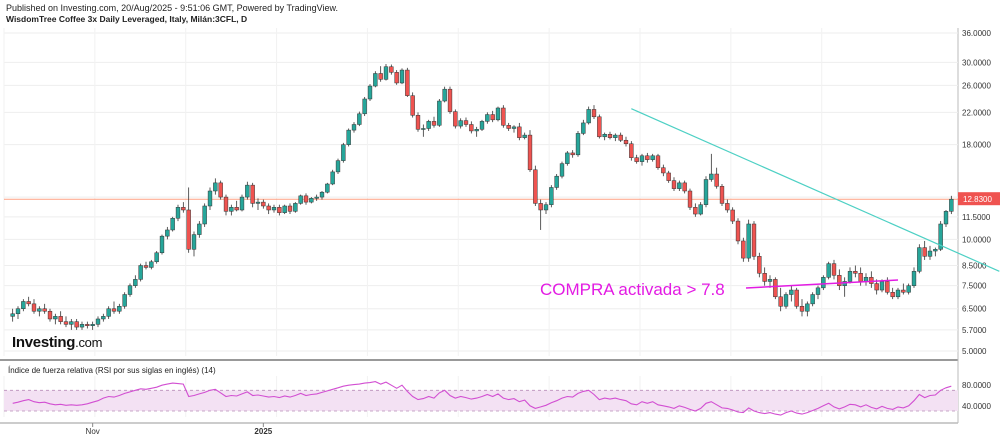  I want to click on rsi-line, so click(482, 398).